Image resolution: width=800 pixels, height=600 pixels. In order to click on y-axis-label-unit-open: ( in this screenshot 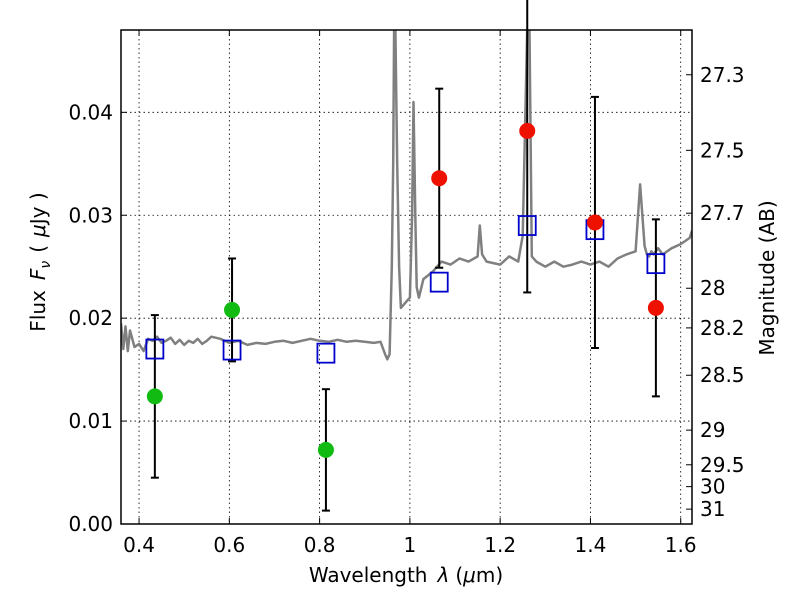, I will do `click(38, 249)`.